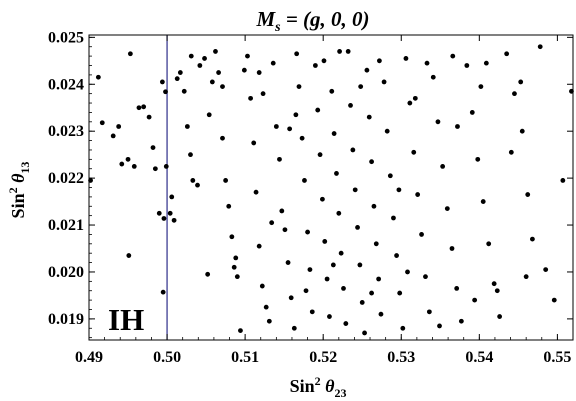  Describe the element at coordinates (18, 180) in the screenshot. I see `y-label-theta: θ` at that location.